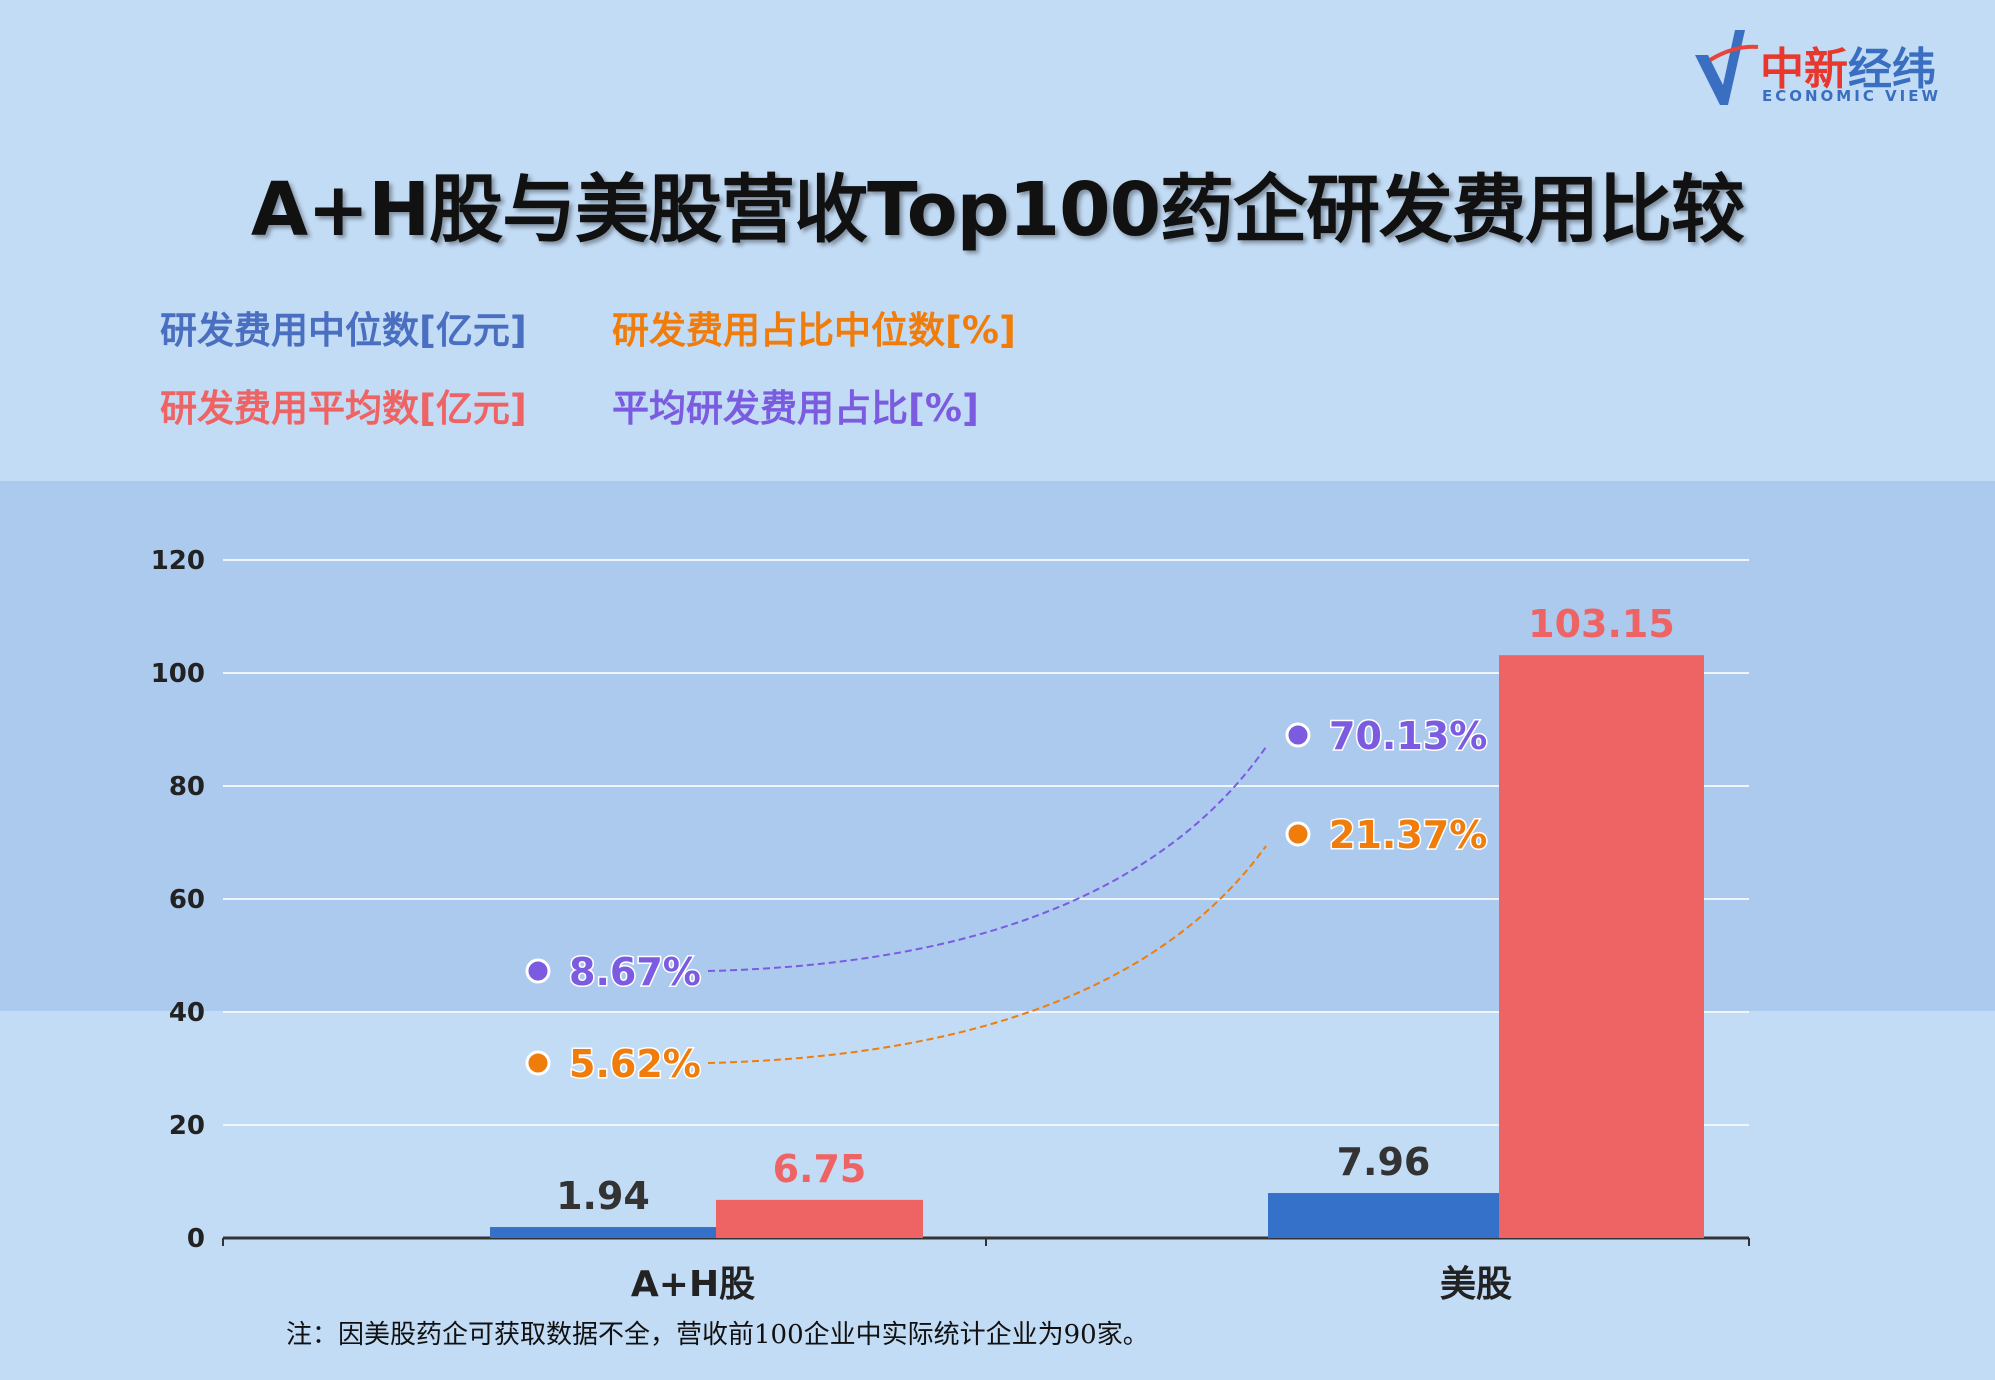 This screenshot has height=1380, width=1995. What do you see at coordinates (603, 1196) in the screenshot?
I see `bar-data-label: 1.94` at bounding box center [603, 1196].